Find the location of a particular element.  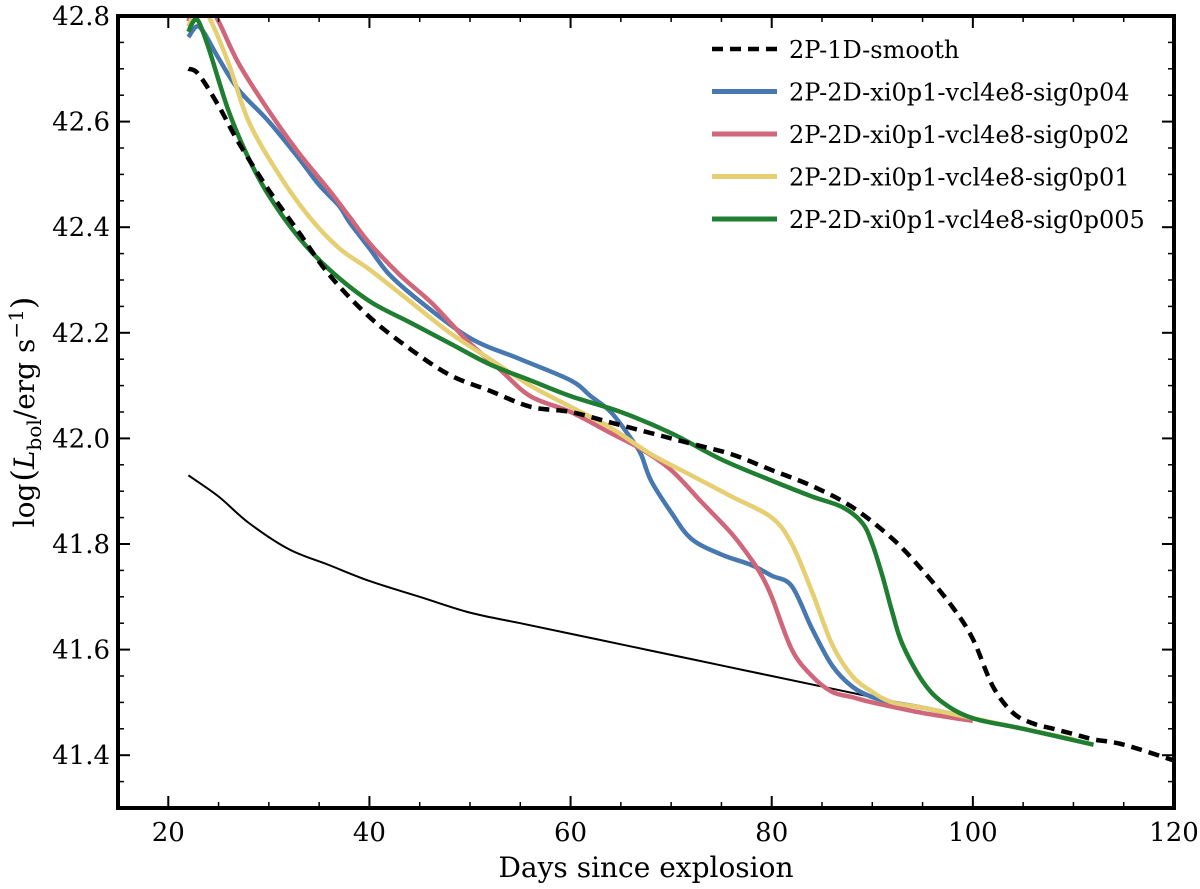

y-tick-label: 42.4 is located at coordinates (81, 228).